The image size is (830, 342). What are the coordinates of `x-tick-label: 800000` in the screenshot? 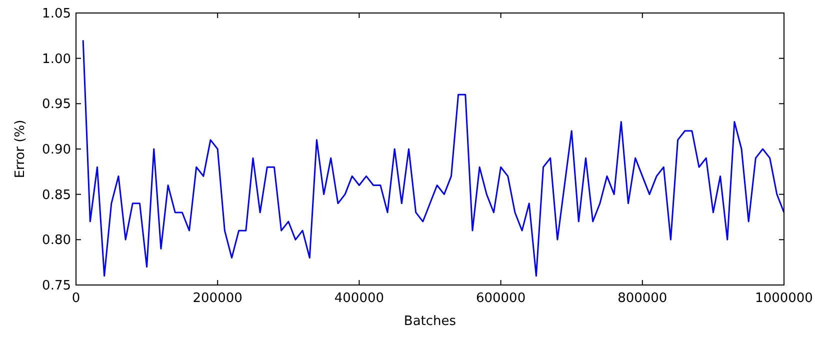 It's located at (643, 298).